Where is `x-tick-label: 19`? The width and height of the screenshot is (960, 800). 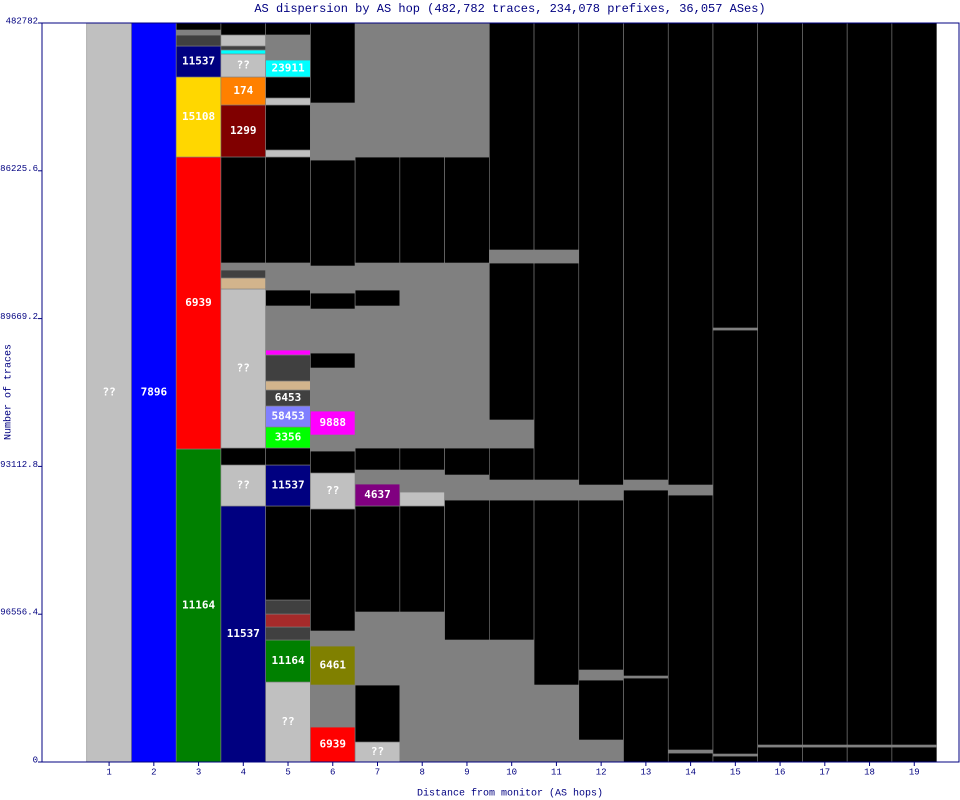
x-tick-label: 19 is located at coordinates (914, 772).